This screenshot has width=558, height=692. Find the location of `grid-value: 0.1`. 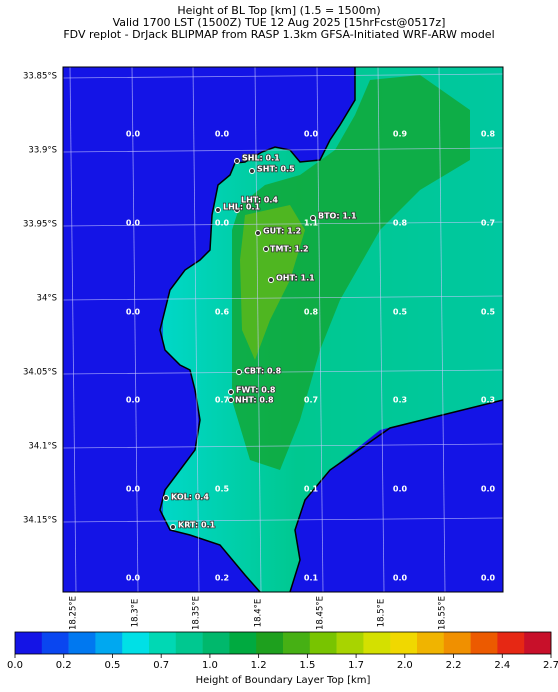

grid-value: 0.1 is located at coordinates (311, 578).